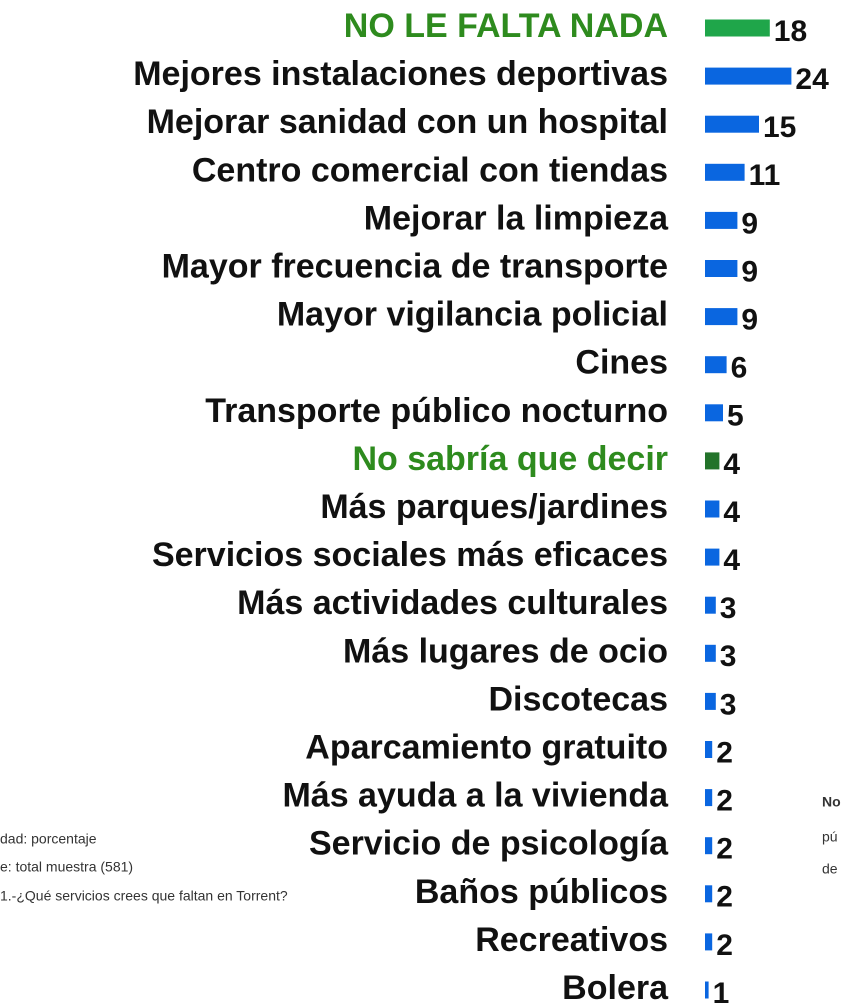  I want to click on category-label: Mejores instalaciones deportivas, so click(400, 74).